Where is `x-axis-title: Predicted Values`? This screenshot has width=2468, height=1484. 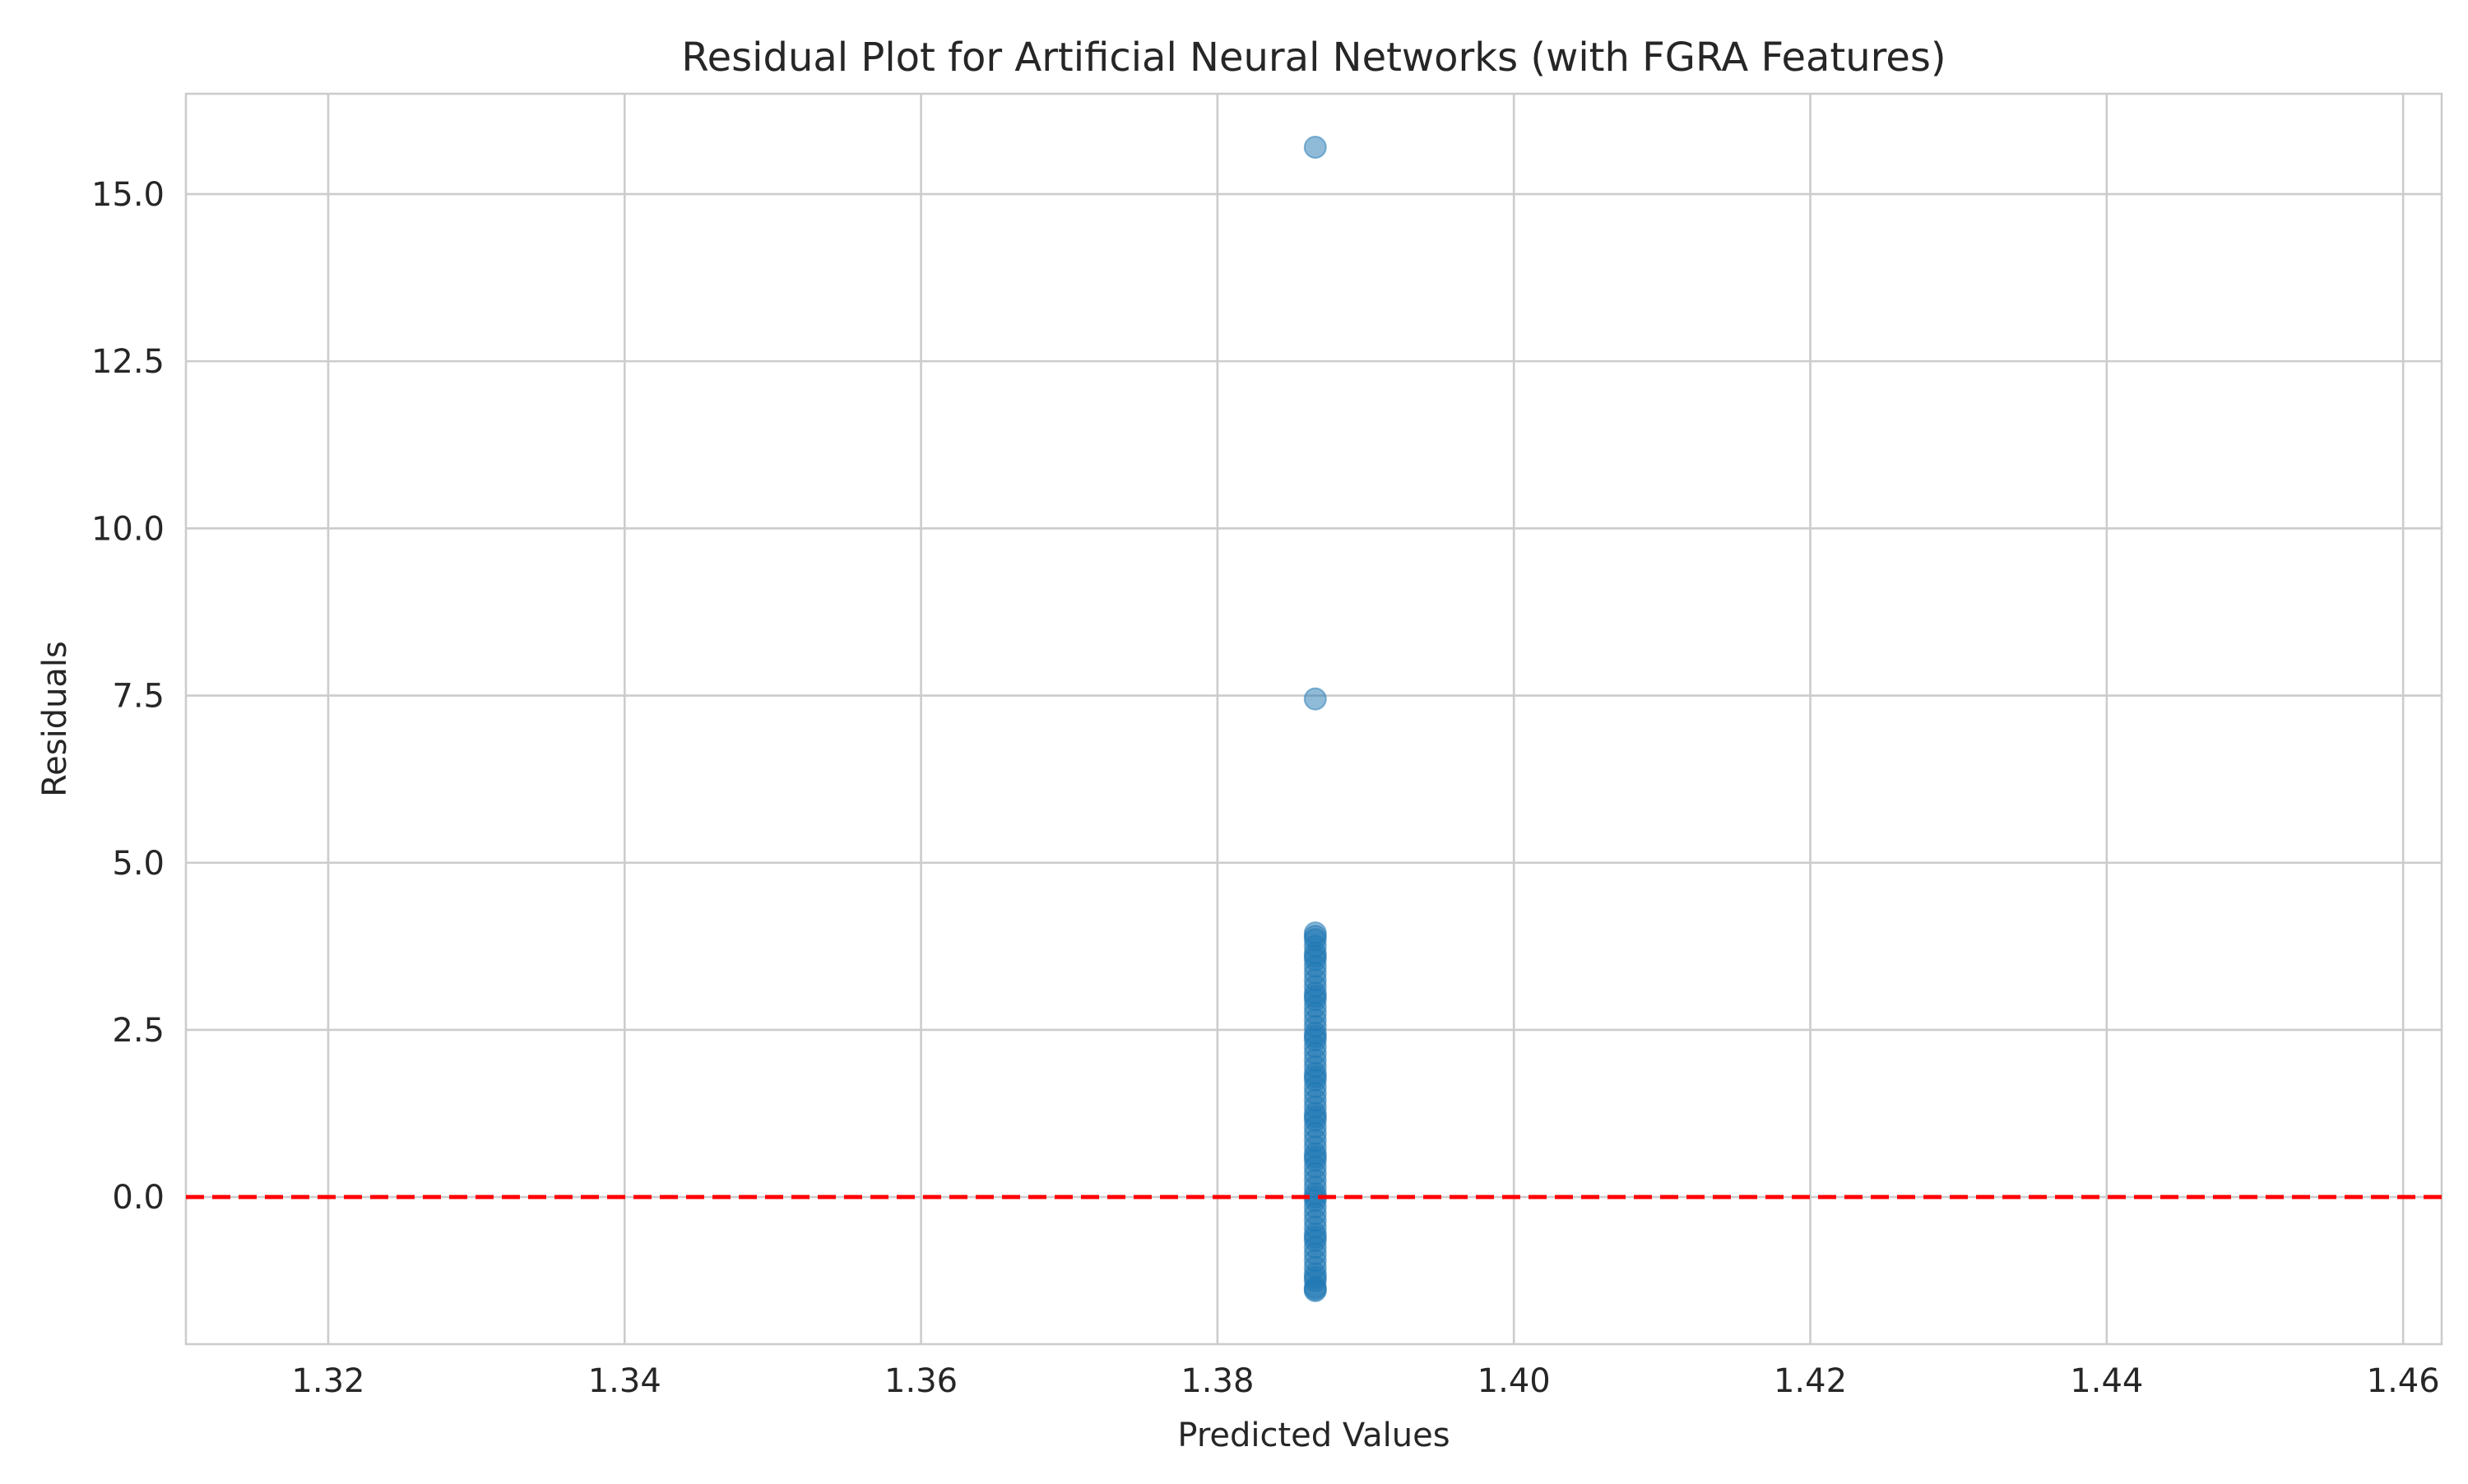
x-axis-title: Predicted Values is located at coordinates (1313, 1435).